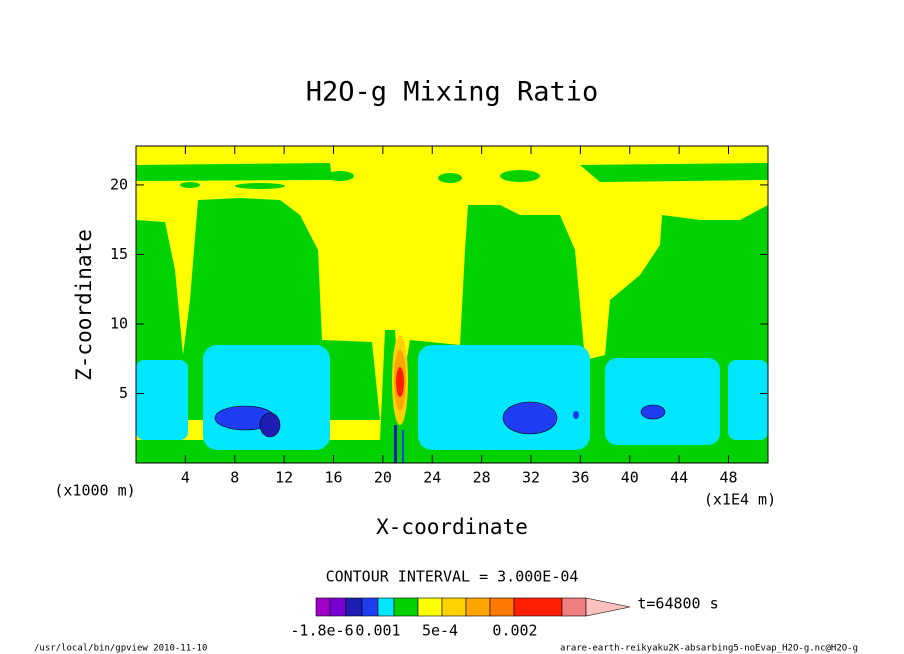 This screenshot has width=904, height=654. Describe the element at coordinates (284, 478) in the screenshot. I see `x-tick-label: 12` at that location.